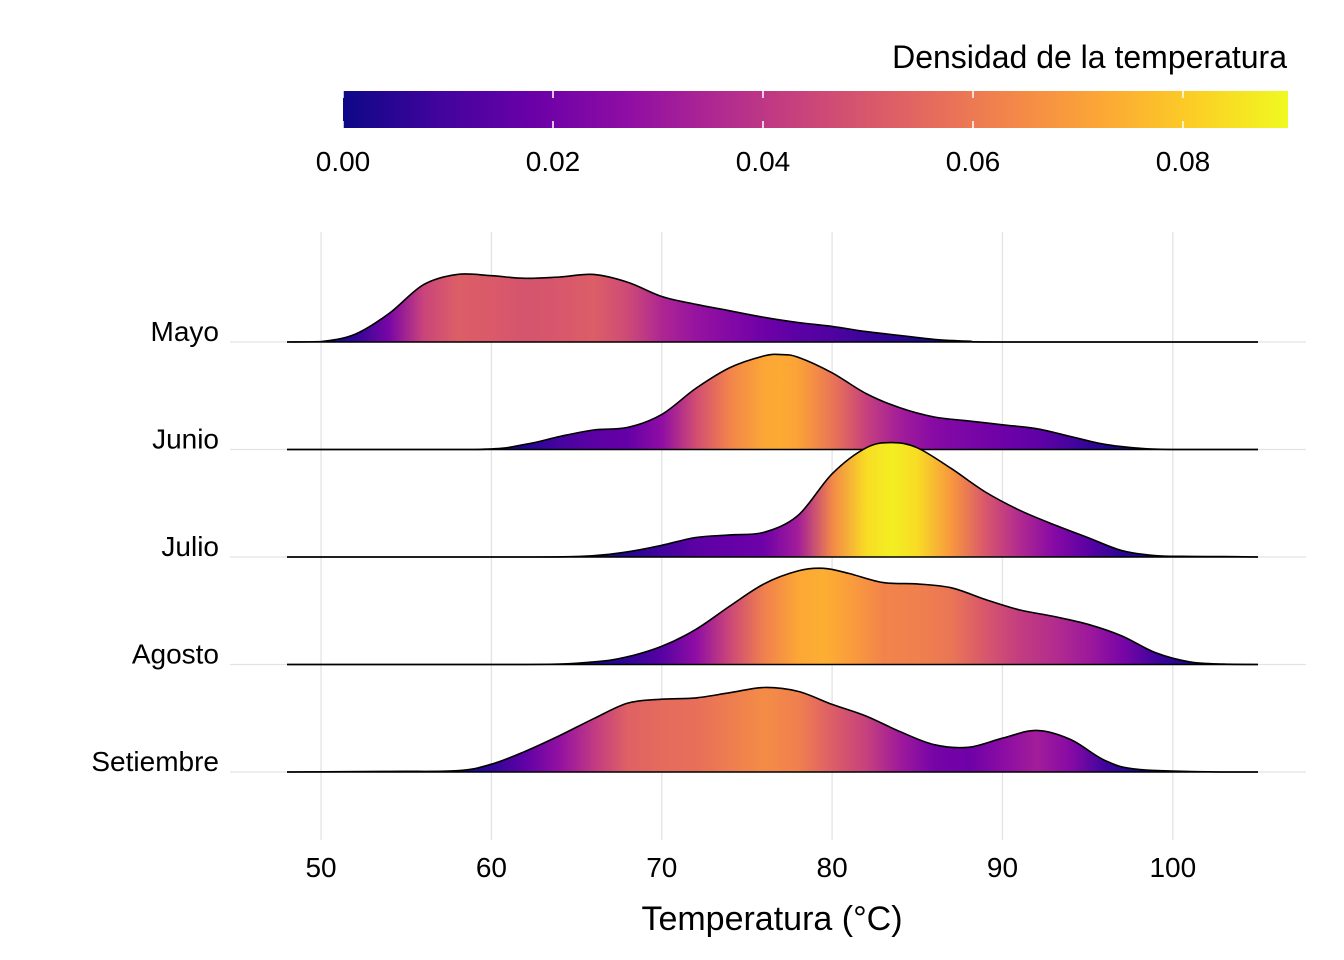  I want to click on ridge-outline-junio, so click(772, 402).